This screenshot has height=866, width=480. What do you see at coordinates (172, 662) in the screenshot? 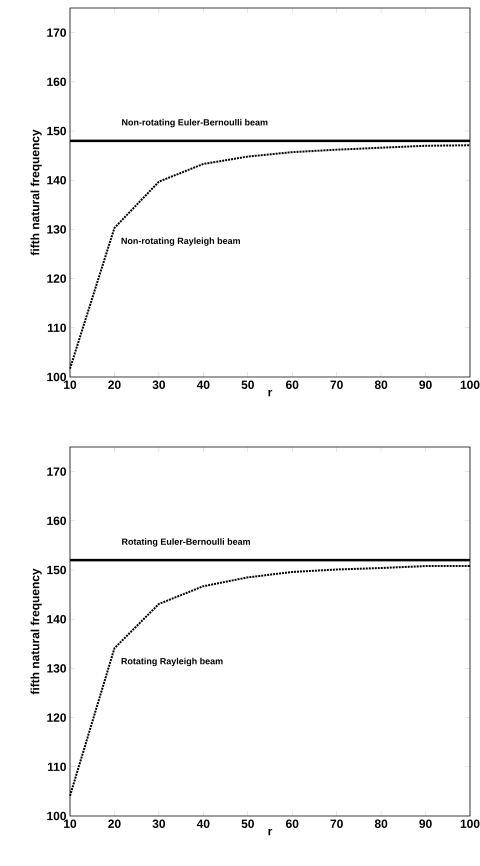
I see `series-label: Rotating Rayleigh beam` at bounding box center [172, 662].